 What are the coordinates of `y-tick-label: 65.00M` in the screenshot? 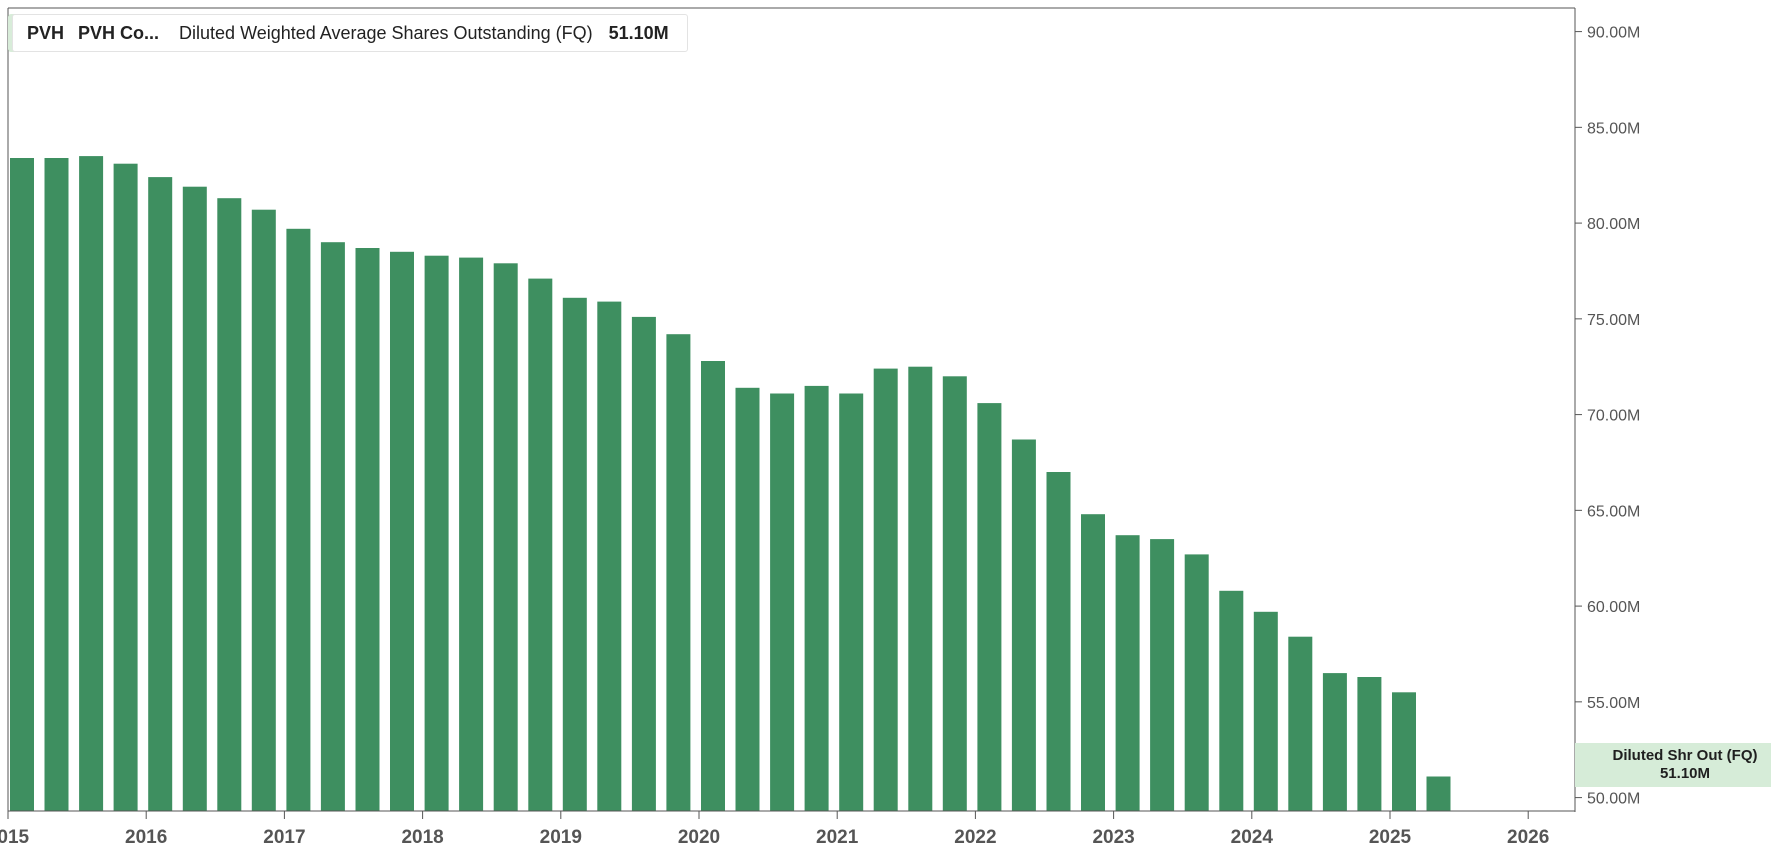 It's located at (1613, 511).